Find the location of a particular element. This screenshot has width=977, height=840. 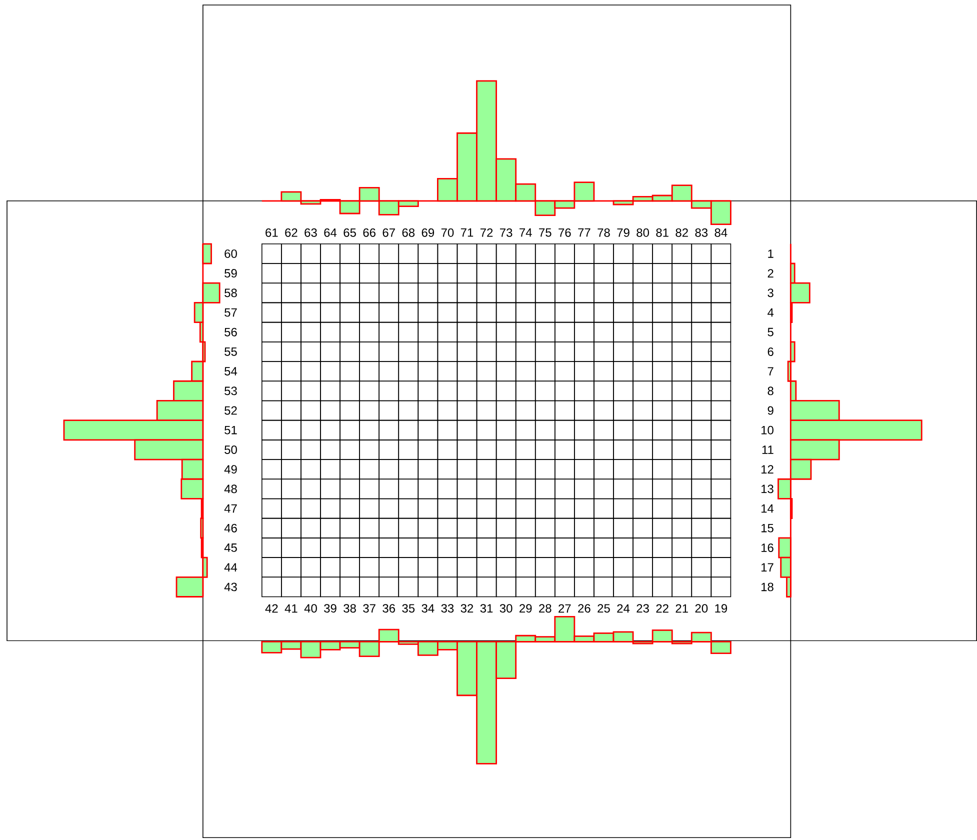

x-tick-label: 73 is located at coordinates (506, 233).